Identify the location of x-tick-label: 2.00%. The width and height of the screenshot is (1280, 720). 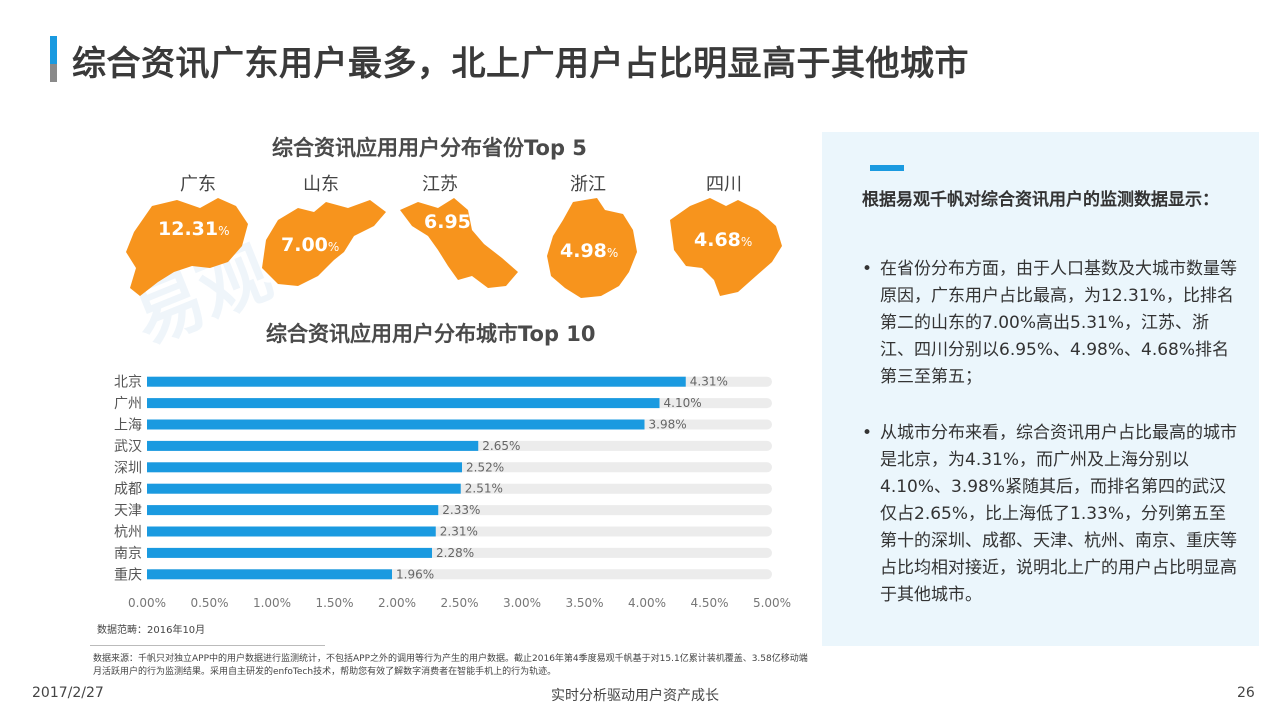
(397, 603).